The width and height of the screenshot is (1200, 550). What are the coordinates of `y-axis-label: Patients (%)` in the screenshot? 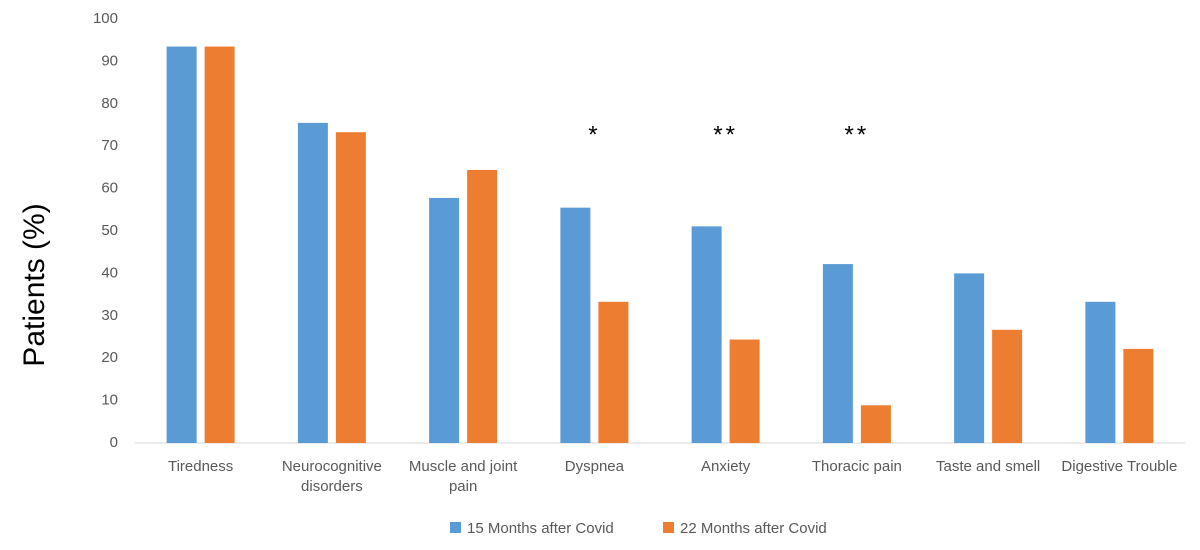 It's located at (34, 284).